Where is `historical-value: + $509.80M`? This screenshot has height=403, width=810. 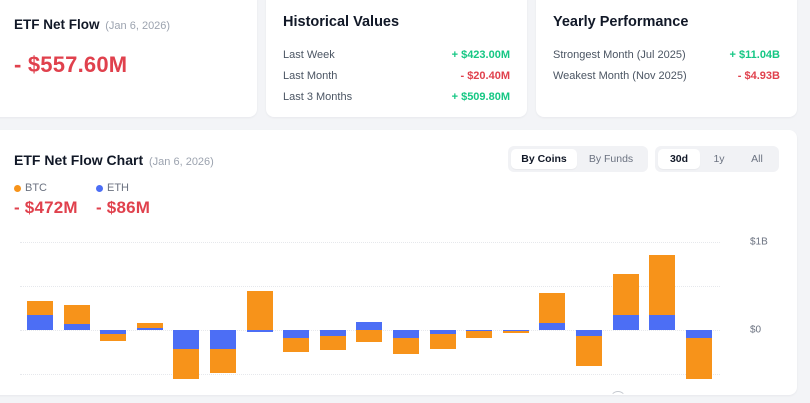
historical-value: + $509.80M is located at coordinates (480, 96).